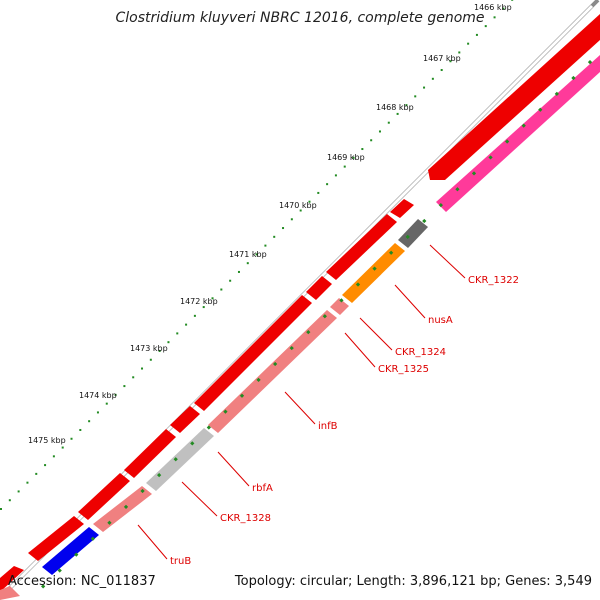  Describe the element at coordinates (199, 301) in the screenshot. I see `tick-label: 1472 kbp` at that location.